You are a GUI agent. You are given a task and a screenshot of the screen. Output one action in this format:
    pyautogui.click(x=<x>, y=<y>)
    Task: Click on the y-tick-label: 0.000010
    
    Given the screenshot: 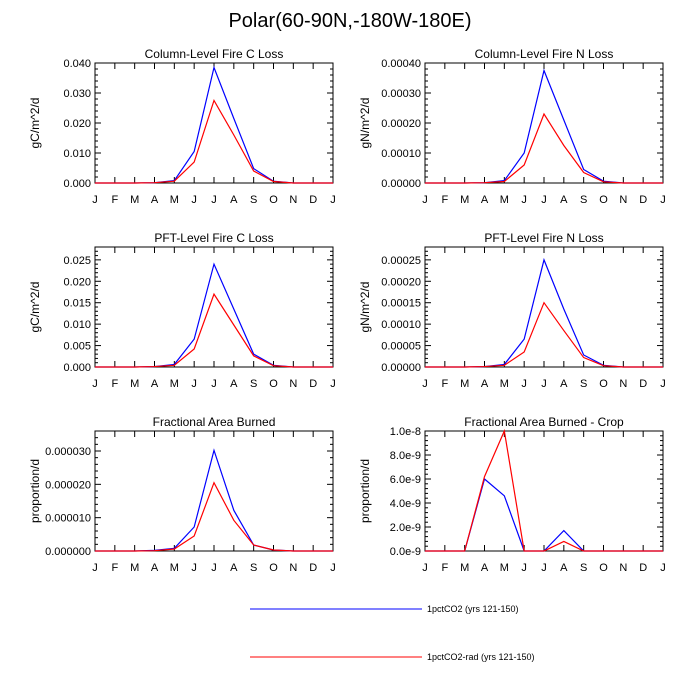 What is the action you would take?
    pyautogui.click(x=68, y=519)
    